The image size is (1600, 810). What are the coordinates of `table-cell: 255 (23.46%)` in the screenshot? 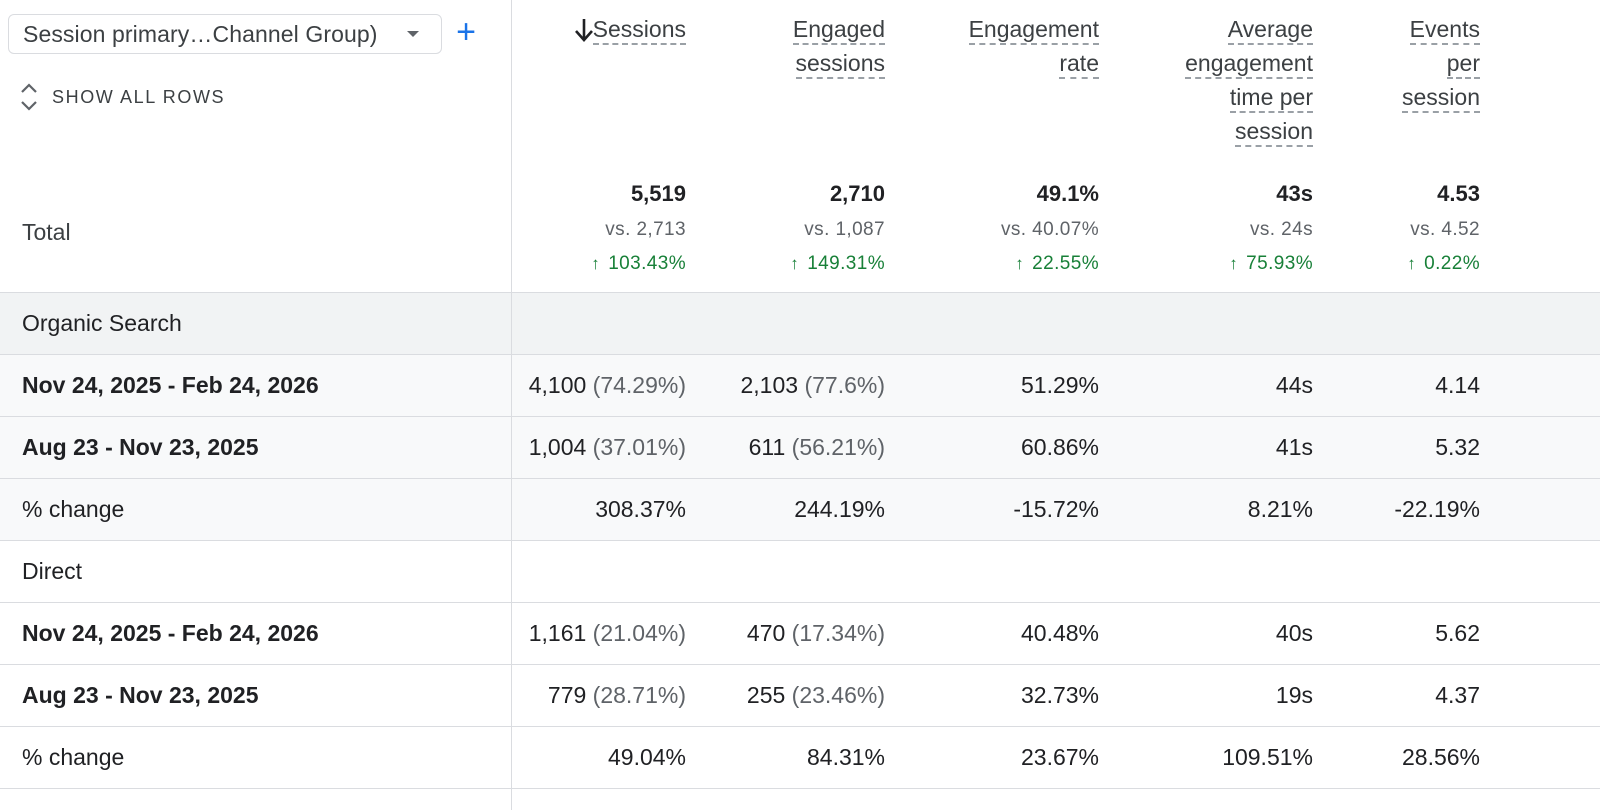 It's located at (816, 695).